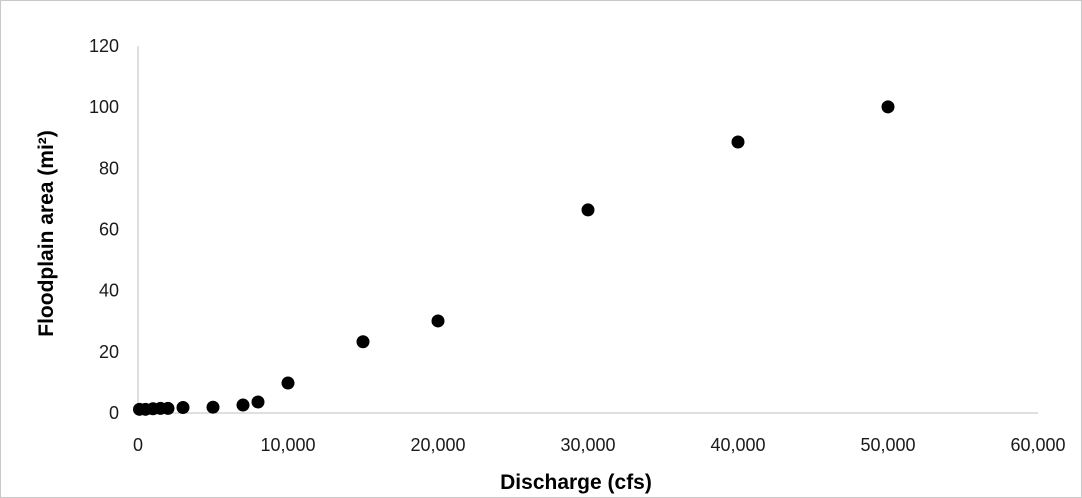 The image size is (1082, 498). Describe the element at coordinates (287, 445) in the screenshot. I see `x-tick-label: 10,000` at that location.